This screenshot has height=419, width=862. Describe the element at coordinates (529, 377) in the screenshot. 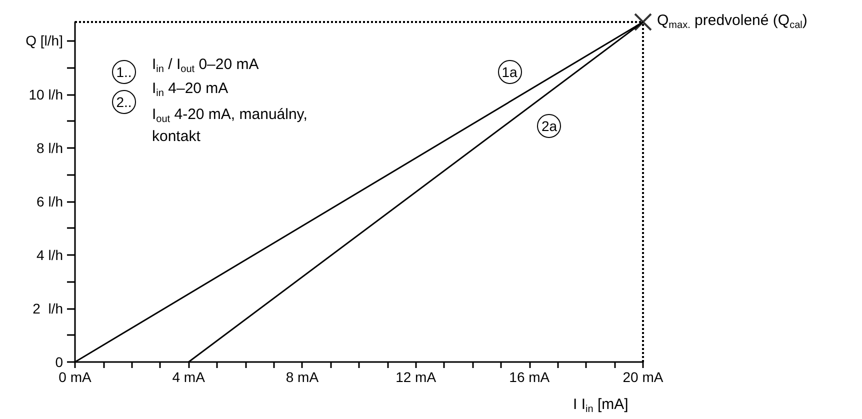

I see `x-tick-label: 16 mA` at that location.